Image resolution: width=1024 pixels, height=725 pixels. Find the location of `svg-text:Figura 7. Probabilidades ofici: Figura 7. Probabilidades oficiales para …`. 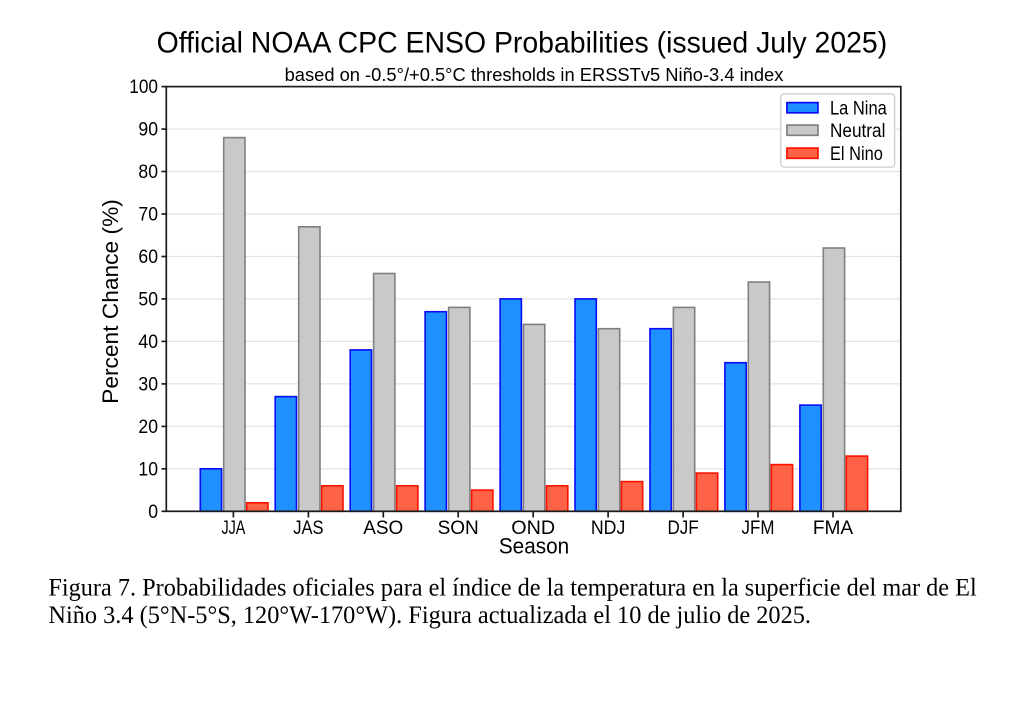

svg-text:Figura 7. Probabilidades ofici: Figura 7. Probabilidades oficiales para … is located at coordinates (512, 588).